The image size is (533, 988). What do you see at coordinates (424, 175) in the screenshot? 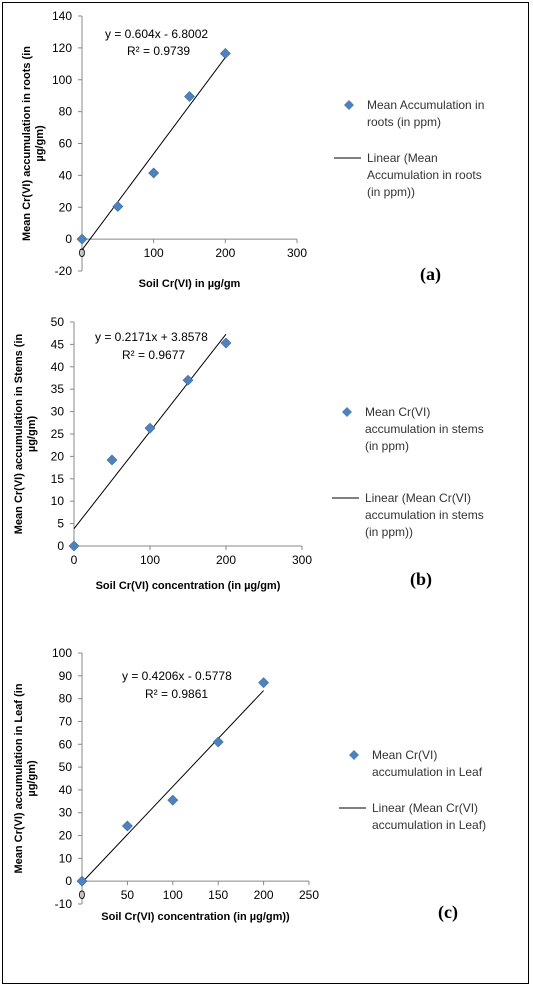
I see `legend-line-label: Accumulation in roots` at bounding box center [424, 175].